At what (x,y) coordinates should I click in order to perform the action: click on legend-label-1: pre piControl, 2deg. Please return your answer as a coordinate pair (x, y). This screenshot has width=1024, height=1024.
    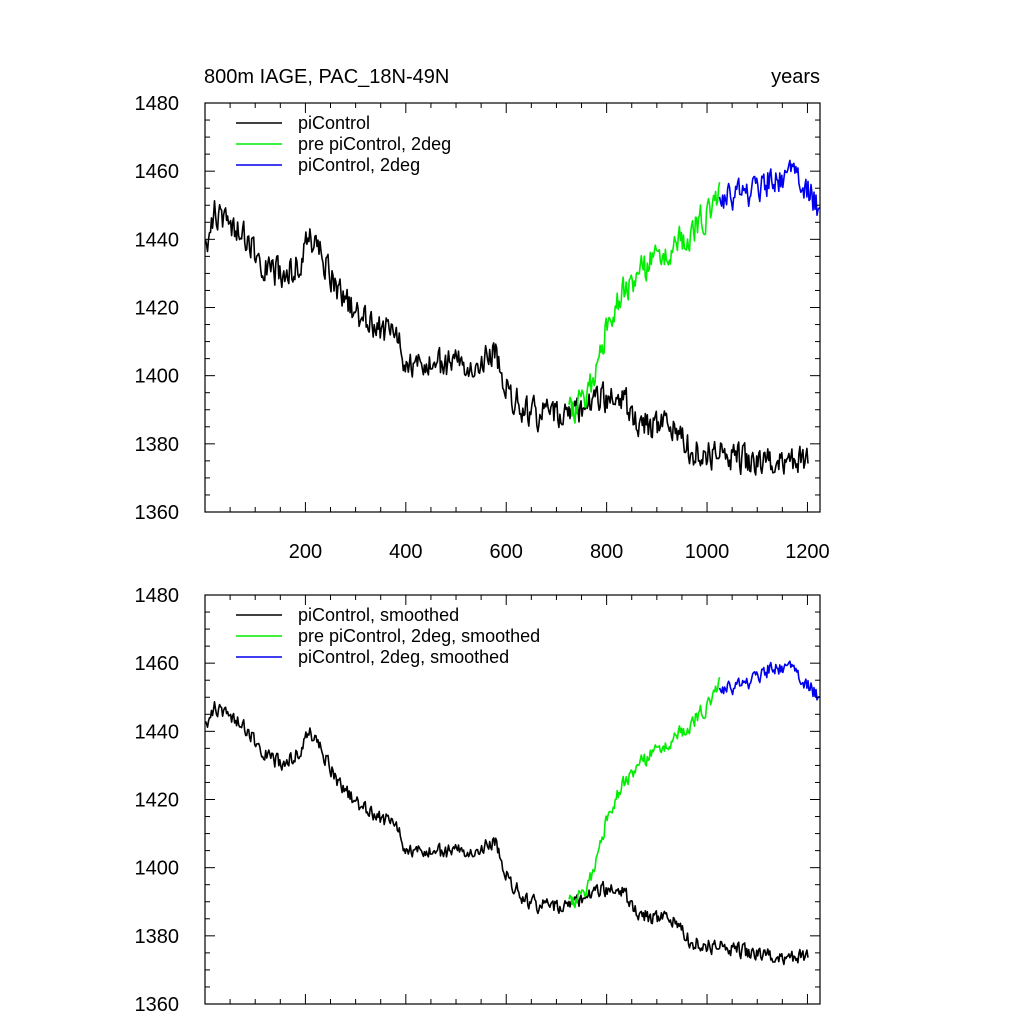
    Looking at the image, I should click on (374, 144).